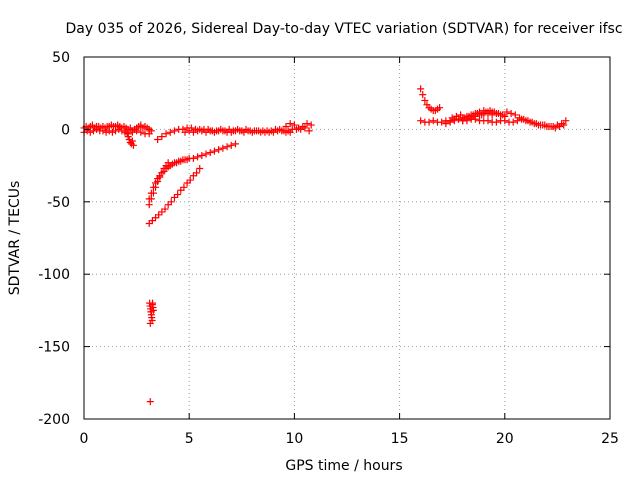 This screenshot has height=480, width=640. Describe the element at coordinates (58, 203) in the screenshot. I see `y-tick-label: -50` at that location.